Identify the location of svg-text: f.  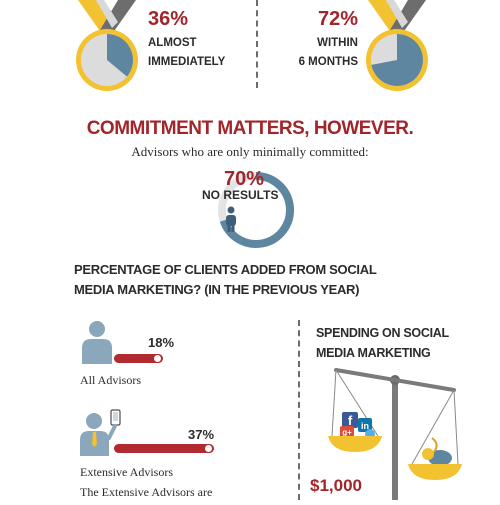
(350, 420).